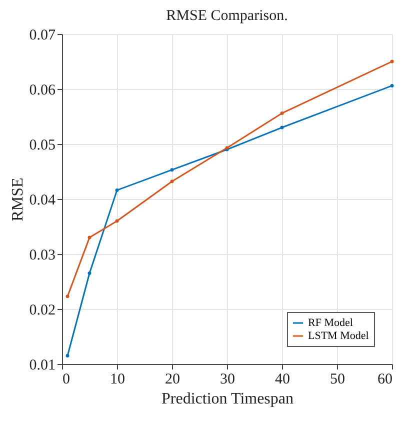 Image resolution: width=417 pixels, height=423 pixels. I want to click on legend-label: RF Model, so click(330, 323).